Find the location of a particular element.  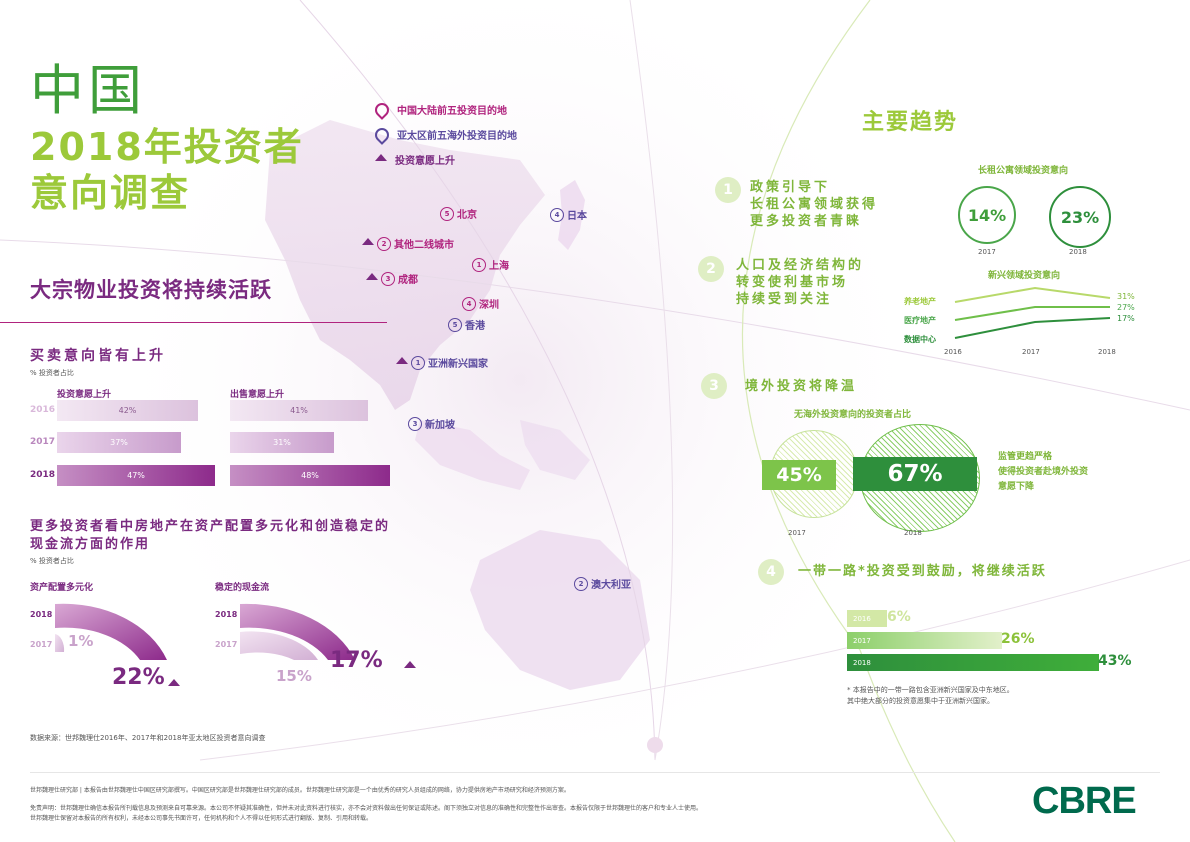

city-singapore: 3 新加坡 is located at coordinates (431, 423).